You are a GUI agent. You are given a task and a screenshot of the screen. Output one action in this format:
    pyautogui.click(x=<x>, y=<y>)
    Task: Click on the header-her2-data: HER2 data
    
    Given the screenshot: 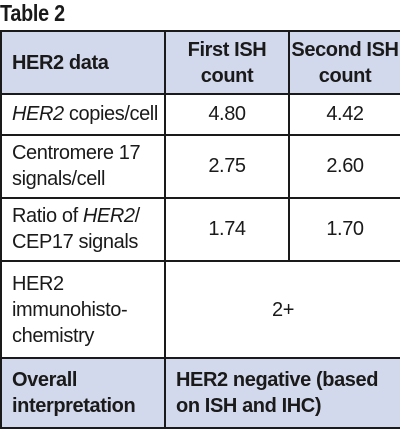 What is the action you would take?
    pyautogui.click(x=83, y=62)
    